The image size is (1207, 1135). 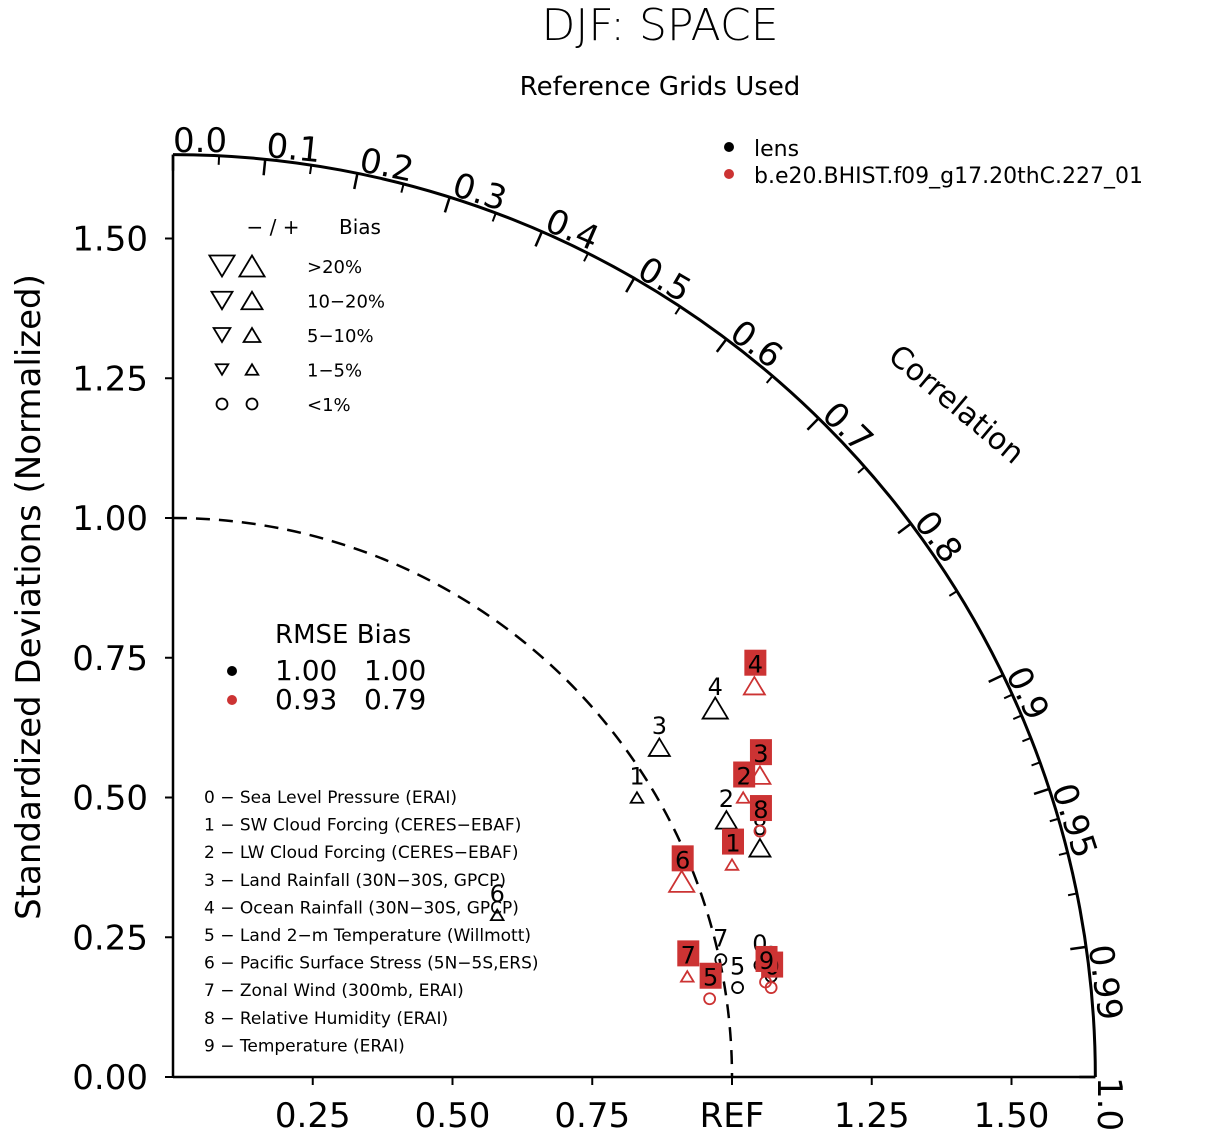 What do you see at coordinates (110, 519) in the screenshot?
I see `y-tick-label: 1.00` at bounding box center [110, 519].